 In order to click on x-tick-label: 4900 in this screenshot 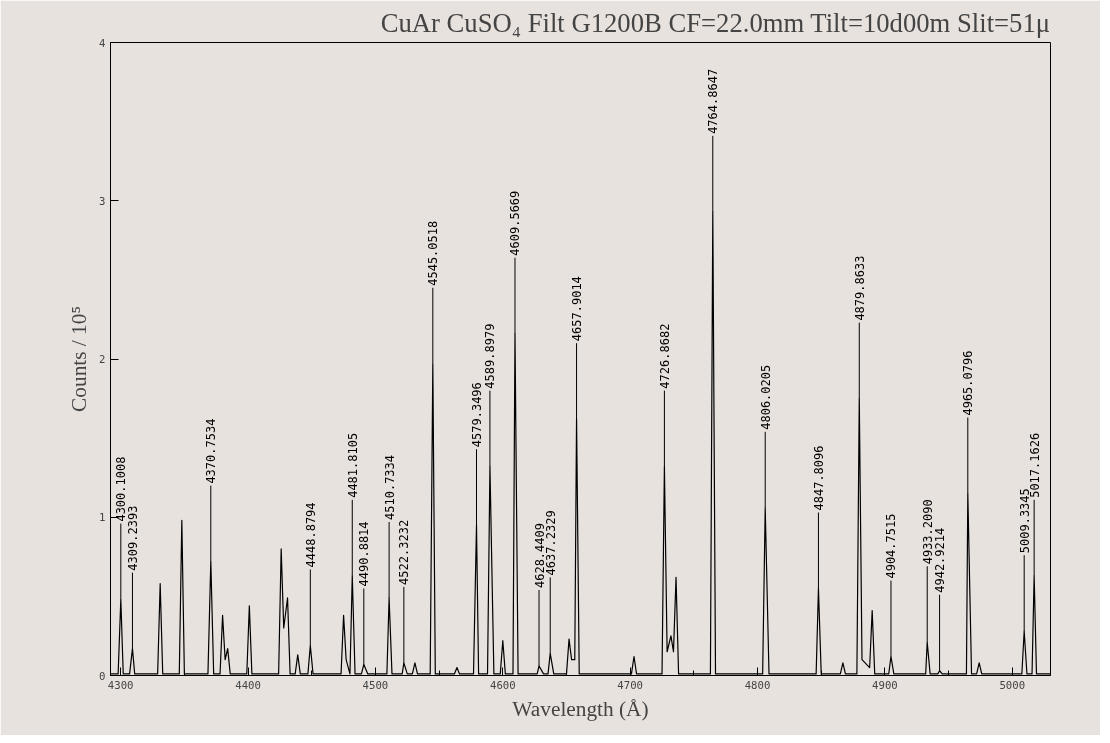, I will do `click(885, 685)`.